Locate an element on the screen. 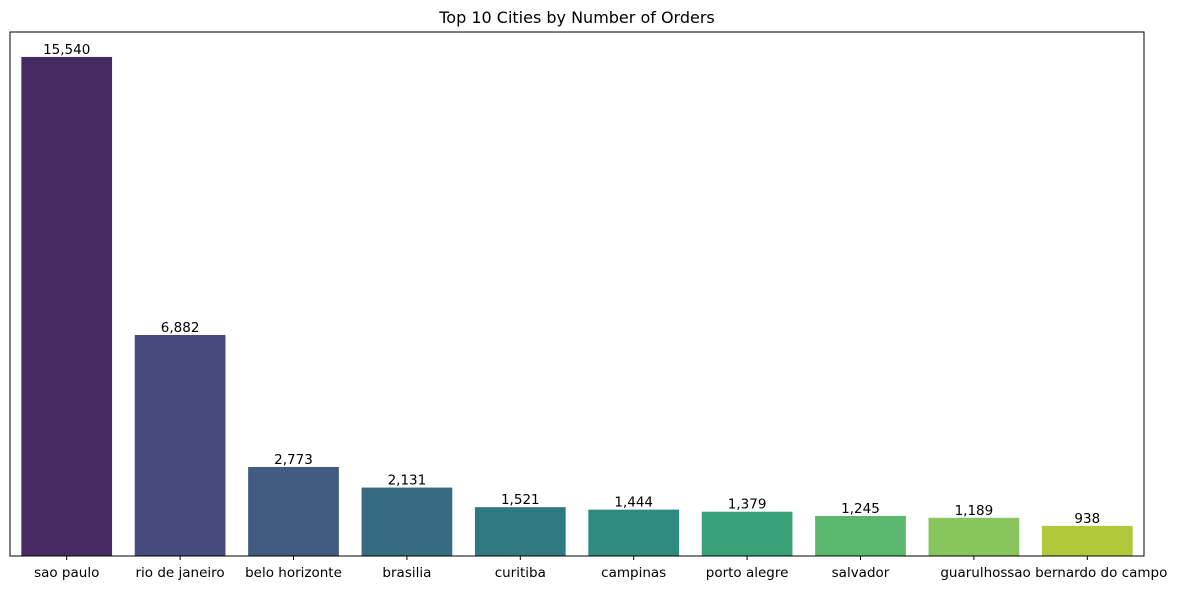 Image resolution: width=1179 pixels, height=590 pixels. bar-curitiba is located at coordinates (520, 531).